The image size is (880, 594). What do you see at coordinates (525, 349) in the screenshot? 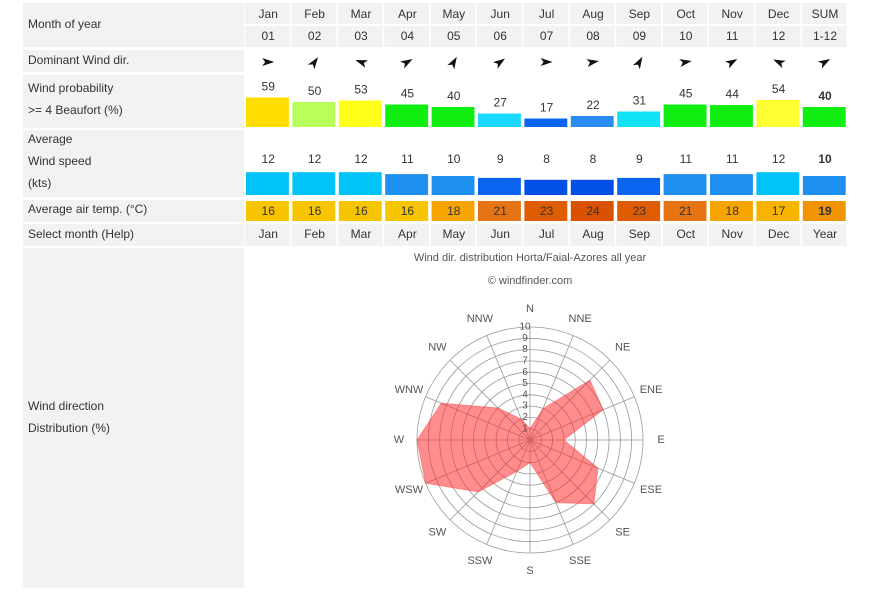
I see `ring-label: 8` at bounding box center [525, 349].